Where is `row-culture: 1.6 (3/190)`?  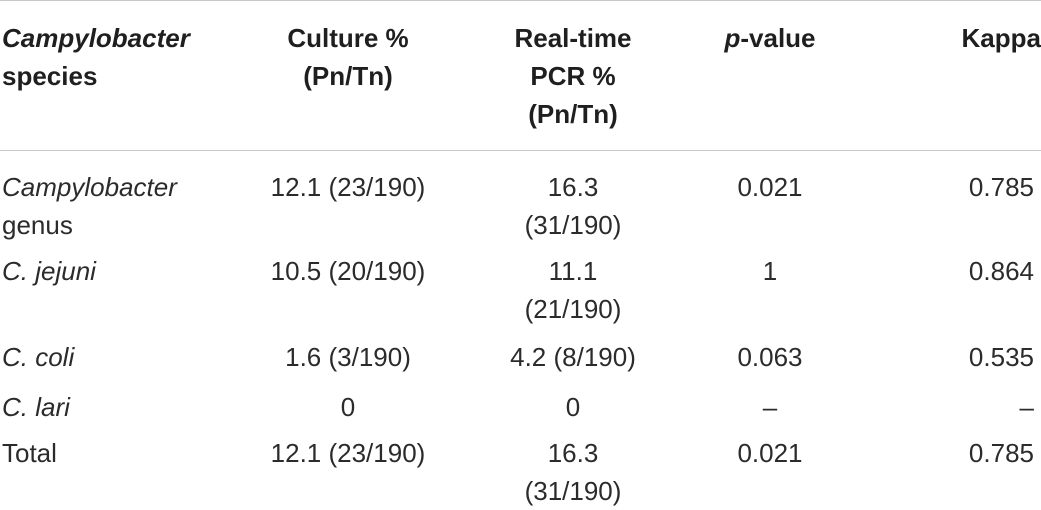
row-culture: 1.6 (3/190) is located at coordinates (348, 357).